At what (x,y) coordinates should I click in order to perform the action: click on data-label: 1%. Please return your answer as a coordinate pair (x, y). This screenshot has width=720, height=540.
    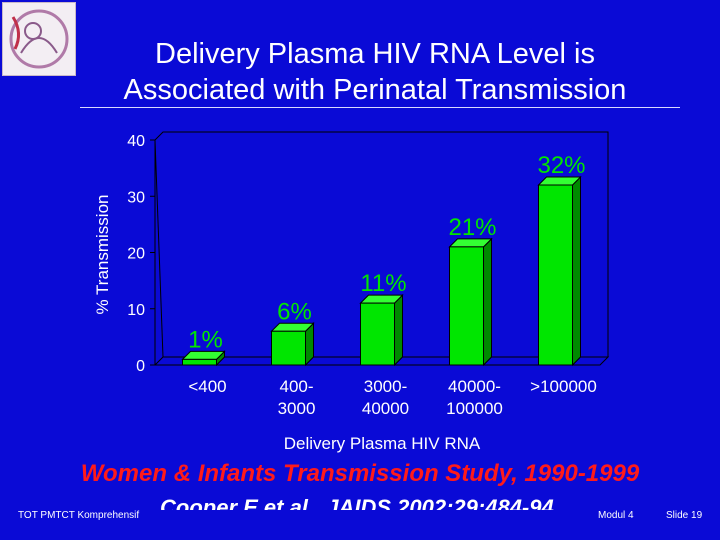
    Looking at the image, I should click on (205, 339).